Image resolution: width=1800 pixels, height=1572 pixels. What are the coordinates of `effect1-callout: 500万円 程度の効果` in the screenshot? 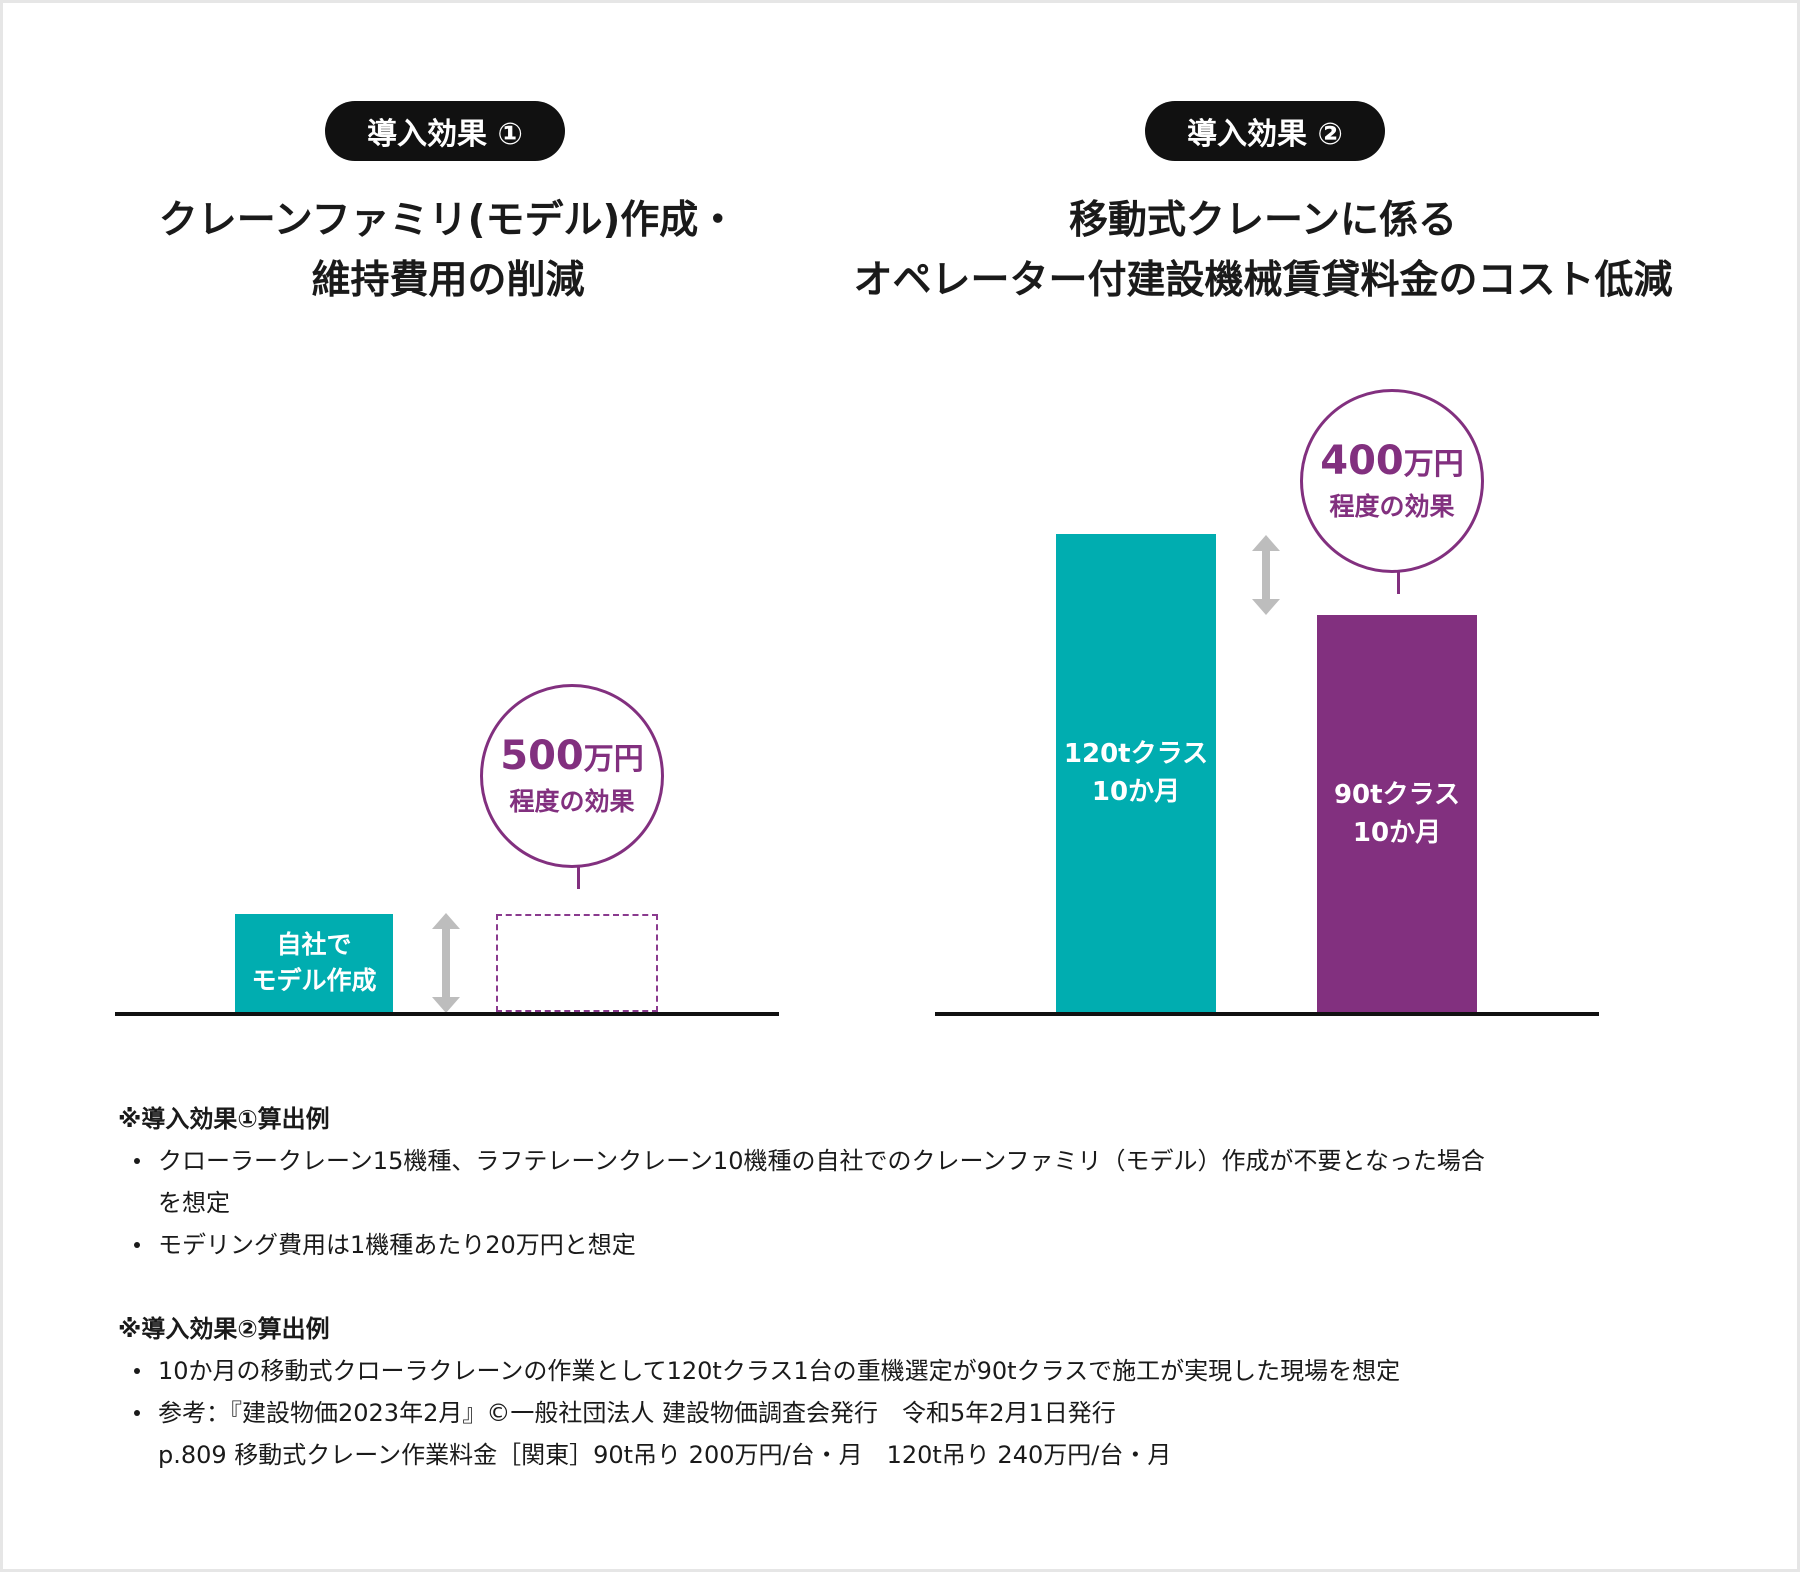 It's located at (572, 776).